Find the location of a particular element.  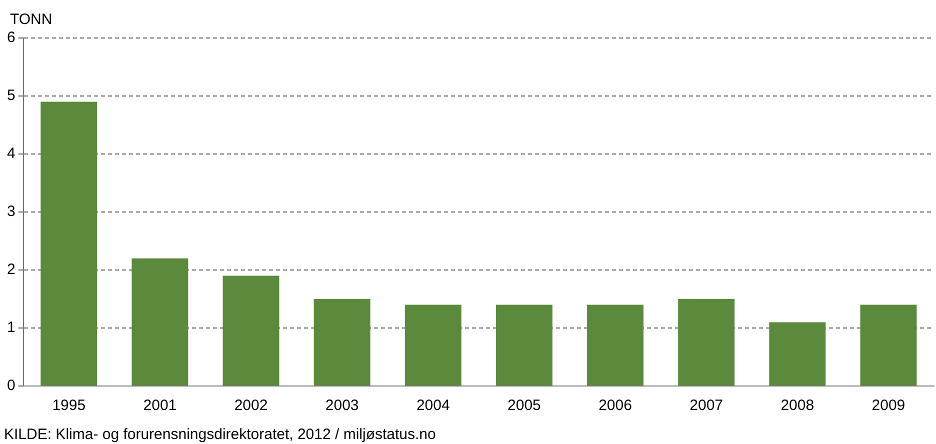

x-tick-label: 2003 is located at coordinates (342, 405).